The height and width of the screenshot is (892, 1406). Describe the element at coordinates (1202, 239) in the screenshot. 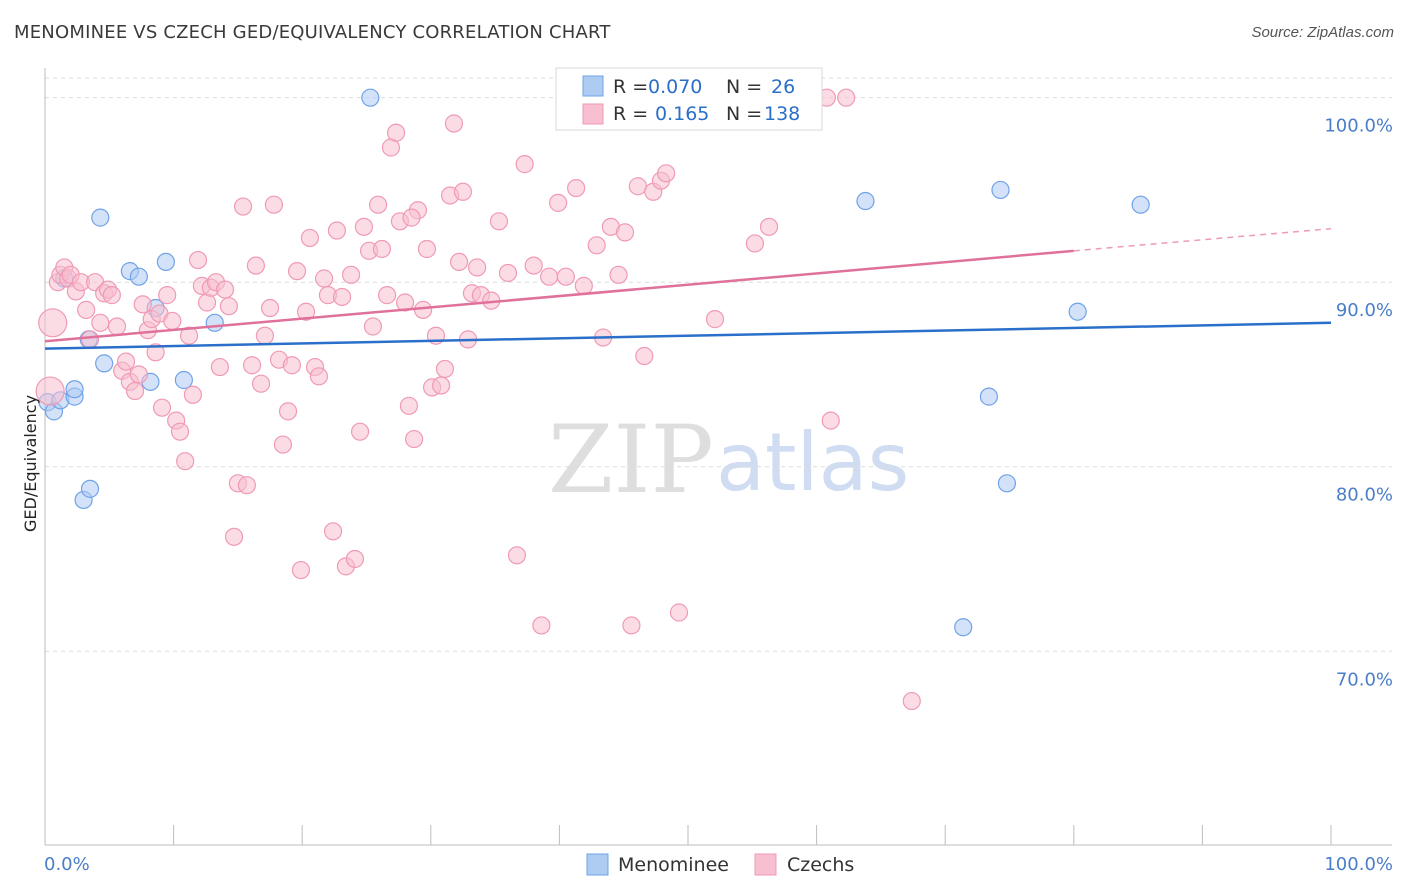

I see `trend-line-czechs-extension` at that location.